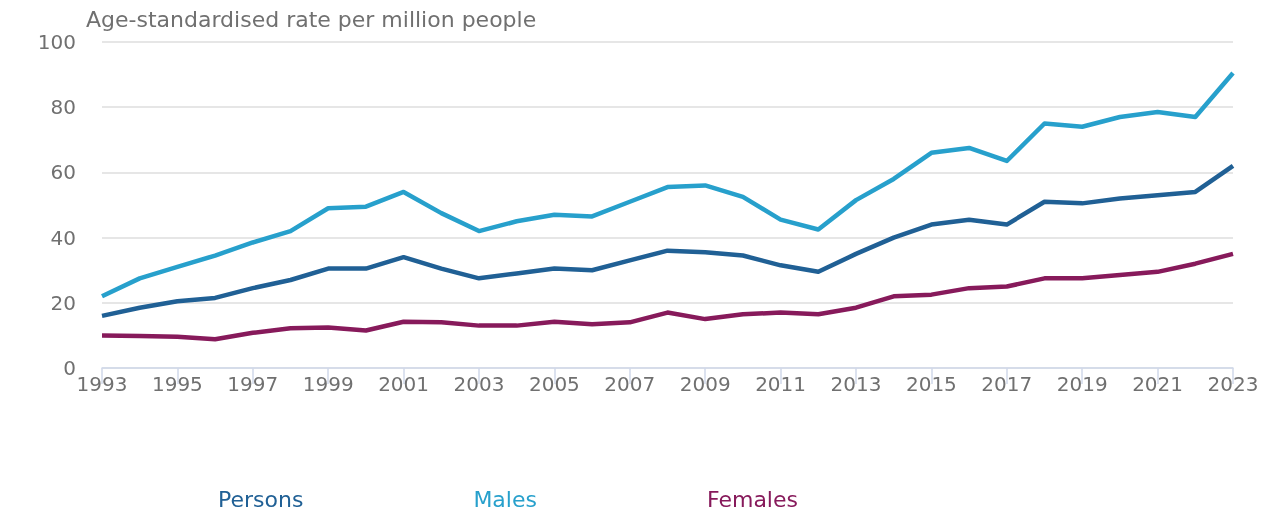 The height and width of the screenshot is (523, 1270). Describe the element at coordinates (781, 384) in the screenshot. I see `x-tick-label: 2011` at that location.